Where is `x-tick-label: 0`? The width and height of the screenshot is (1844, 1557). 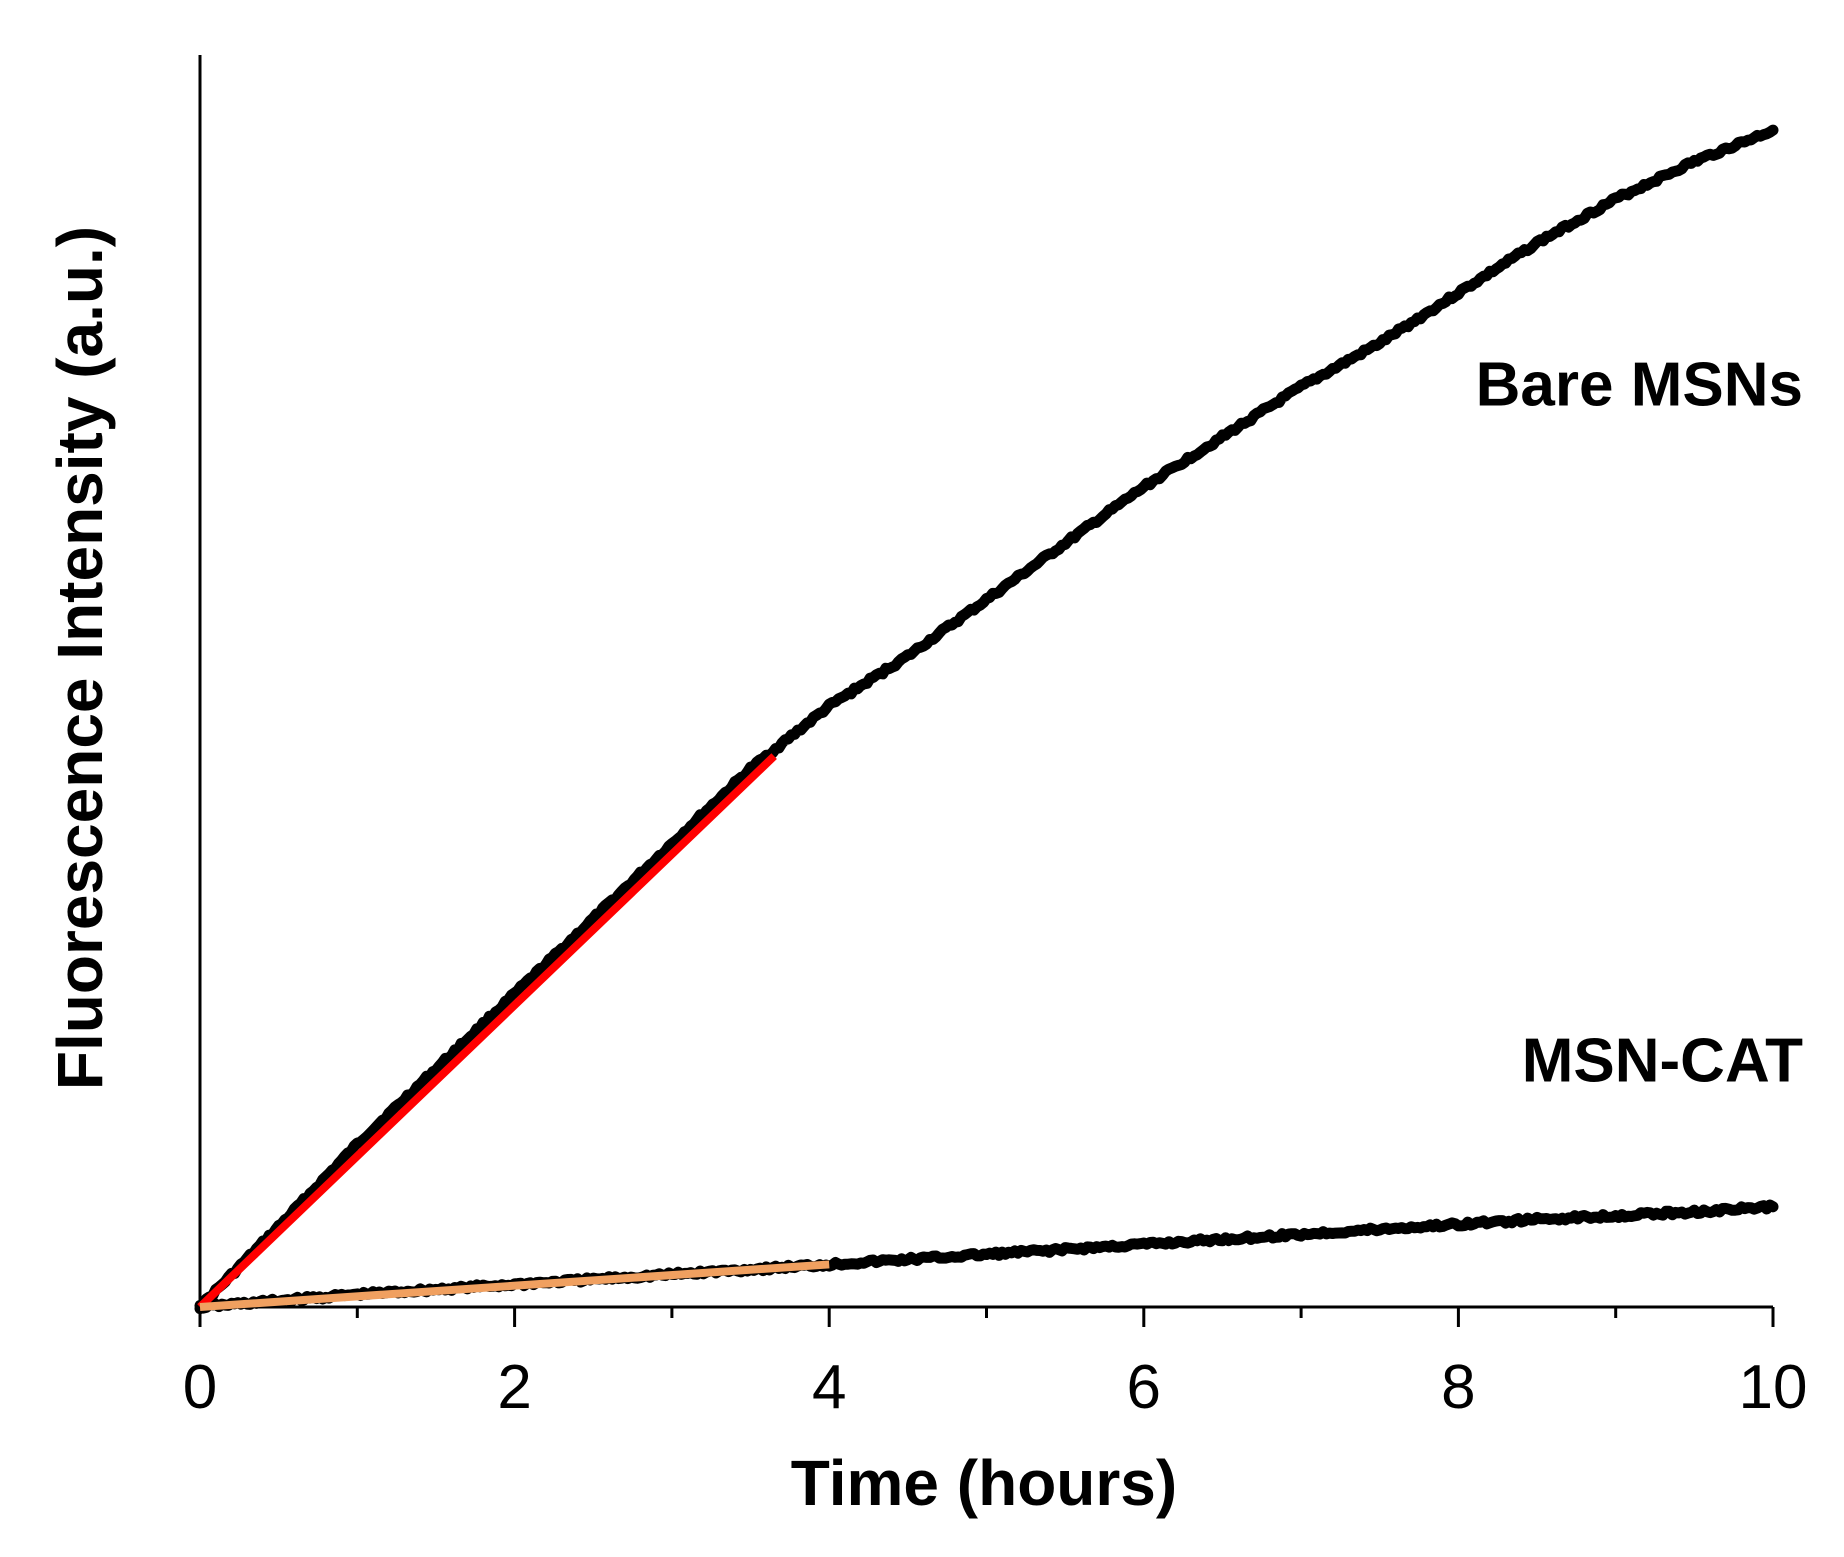
x-tick-label: 0 is located at coordinates (200, 1387).